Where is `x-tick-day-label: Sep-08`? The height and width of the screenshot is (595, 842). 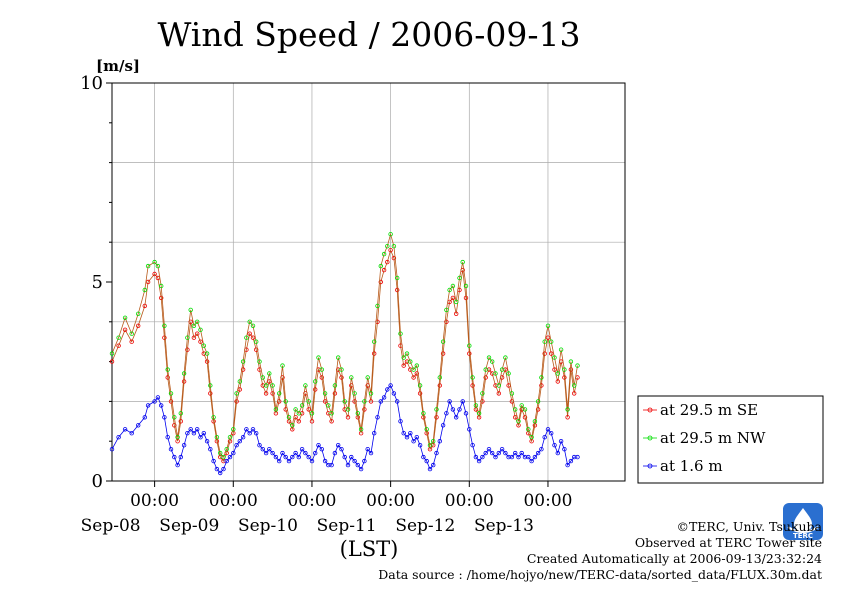
x-tick-day-label: Sep-08 is located at coordinates (111, 526).